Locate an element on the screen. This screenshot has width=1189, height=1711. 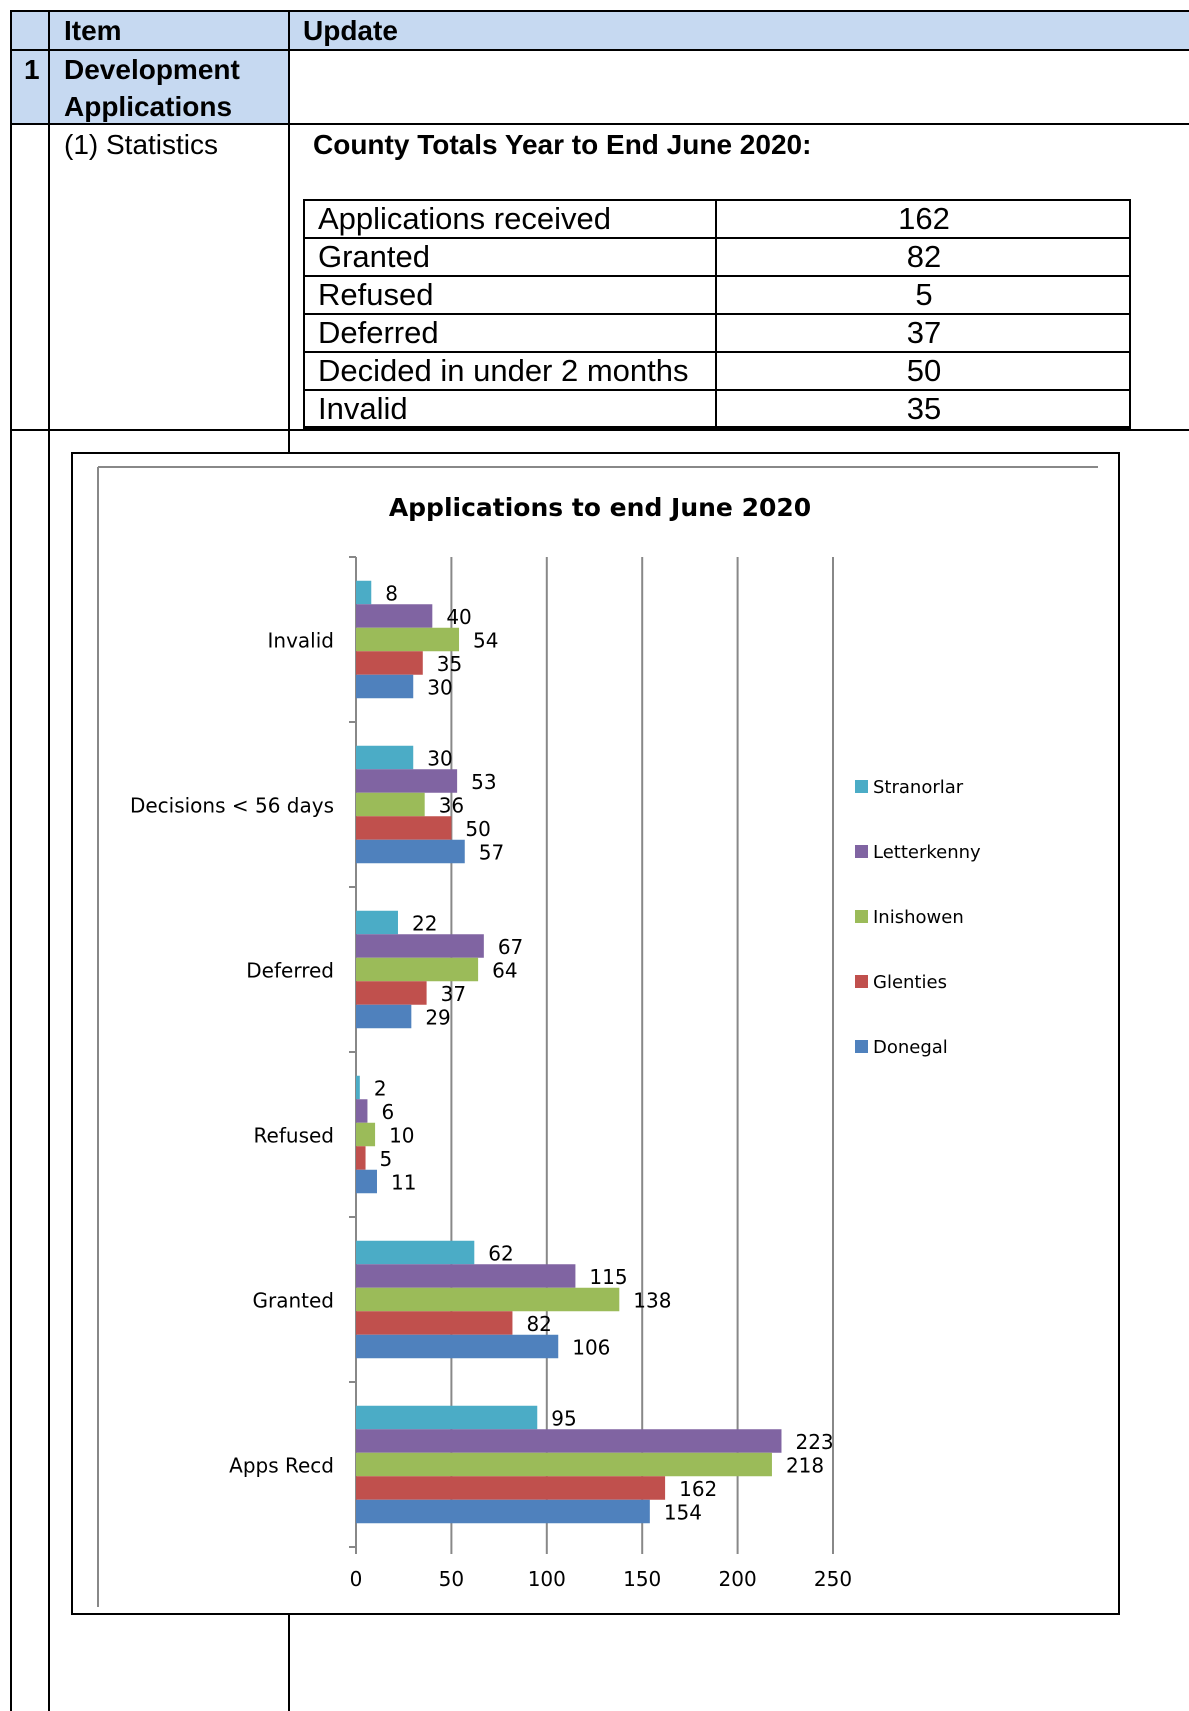
stat-label-deferred: Deferred is located at coordinates (378, 332).